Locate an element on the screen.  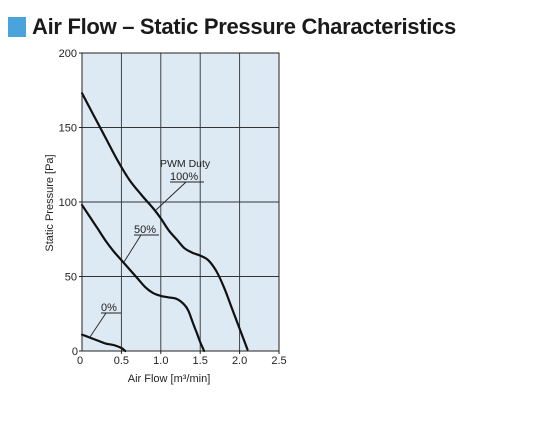
series-label-50: 50% is located at coordinates (145, 230).